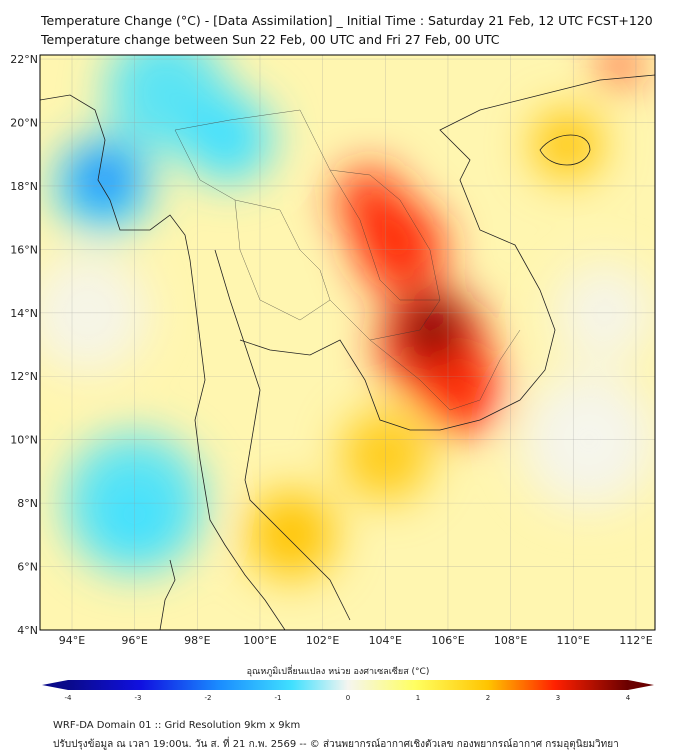  I want to click on colorbar-tick-label: -3, so click(138, 697).